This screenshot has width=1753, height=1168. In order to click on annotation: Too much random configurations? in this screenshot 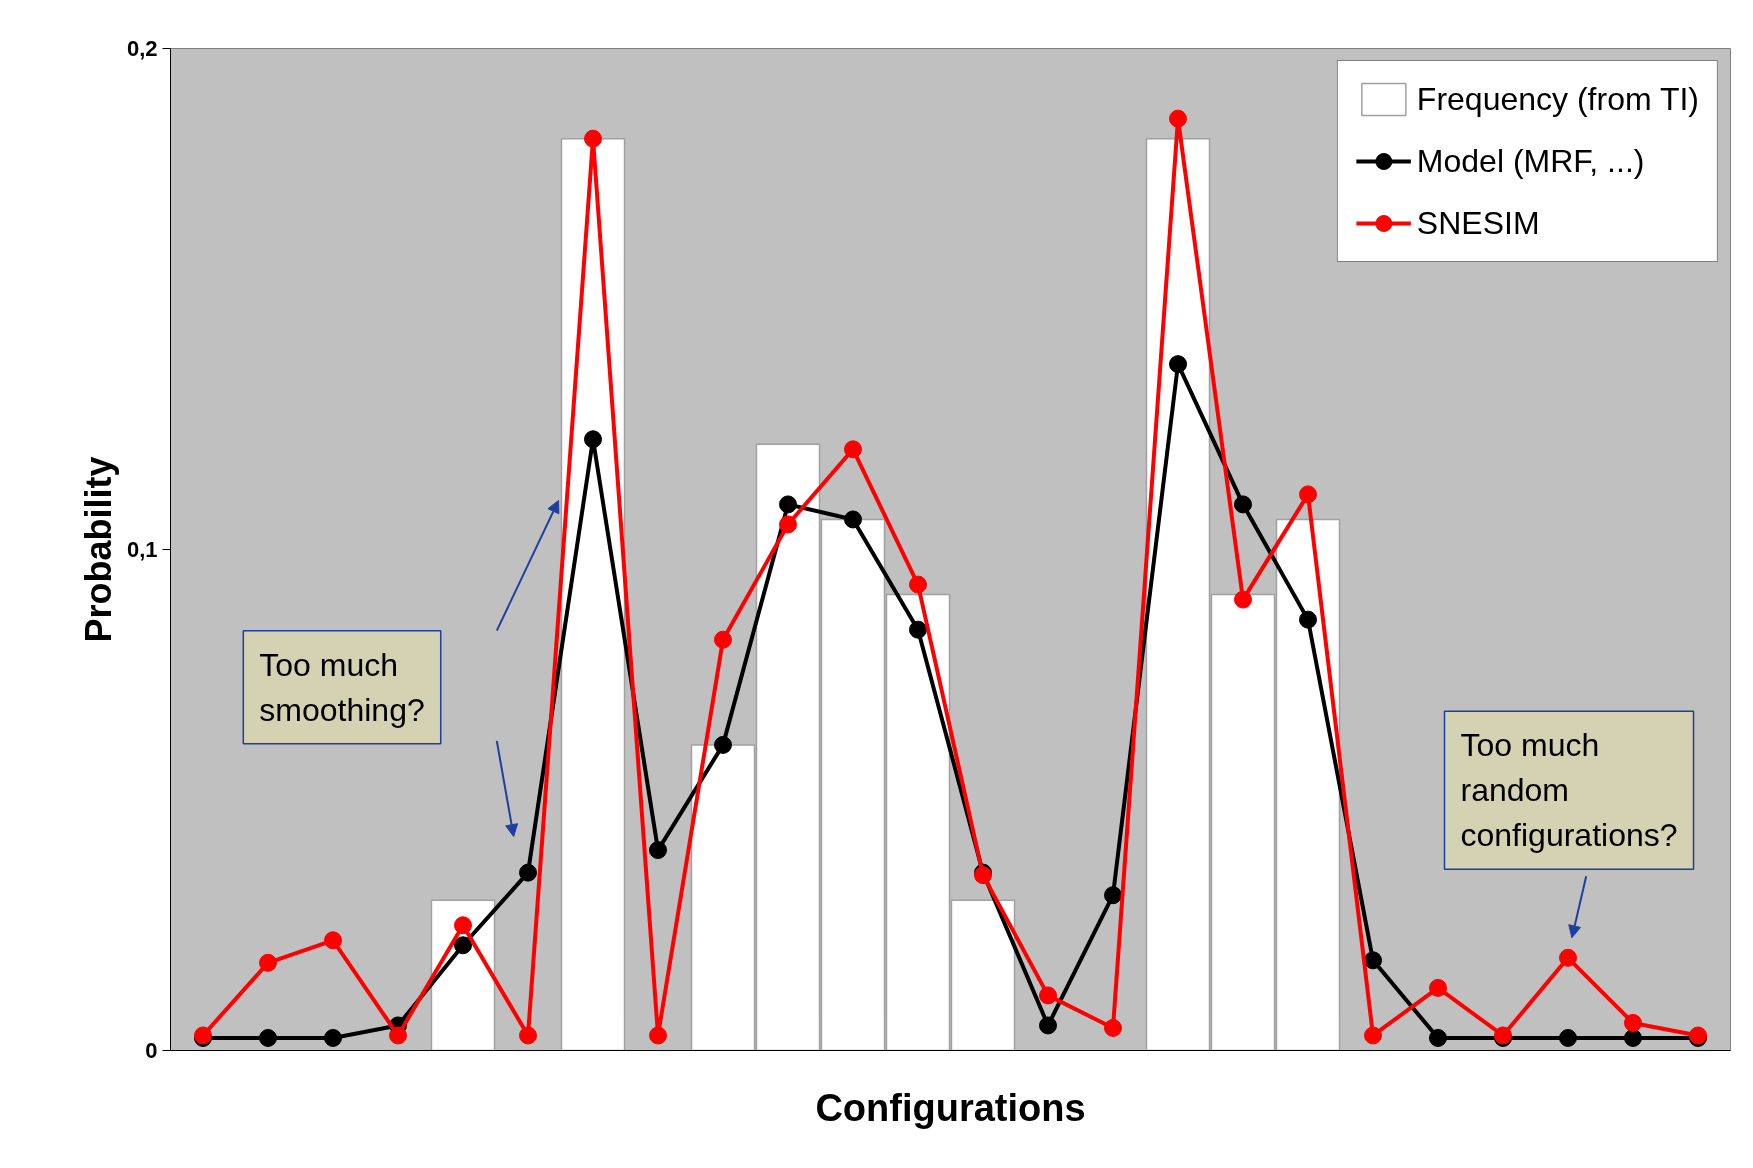, I will do `click(1569, 790)`.